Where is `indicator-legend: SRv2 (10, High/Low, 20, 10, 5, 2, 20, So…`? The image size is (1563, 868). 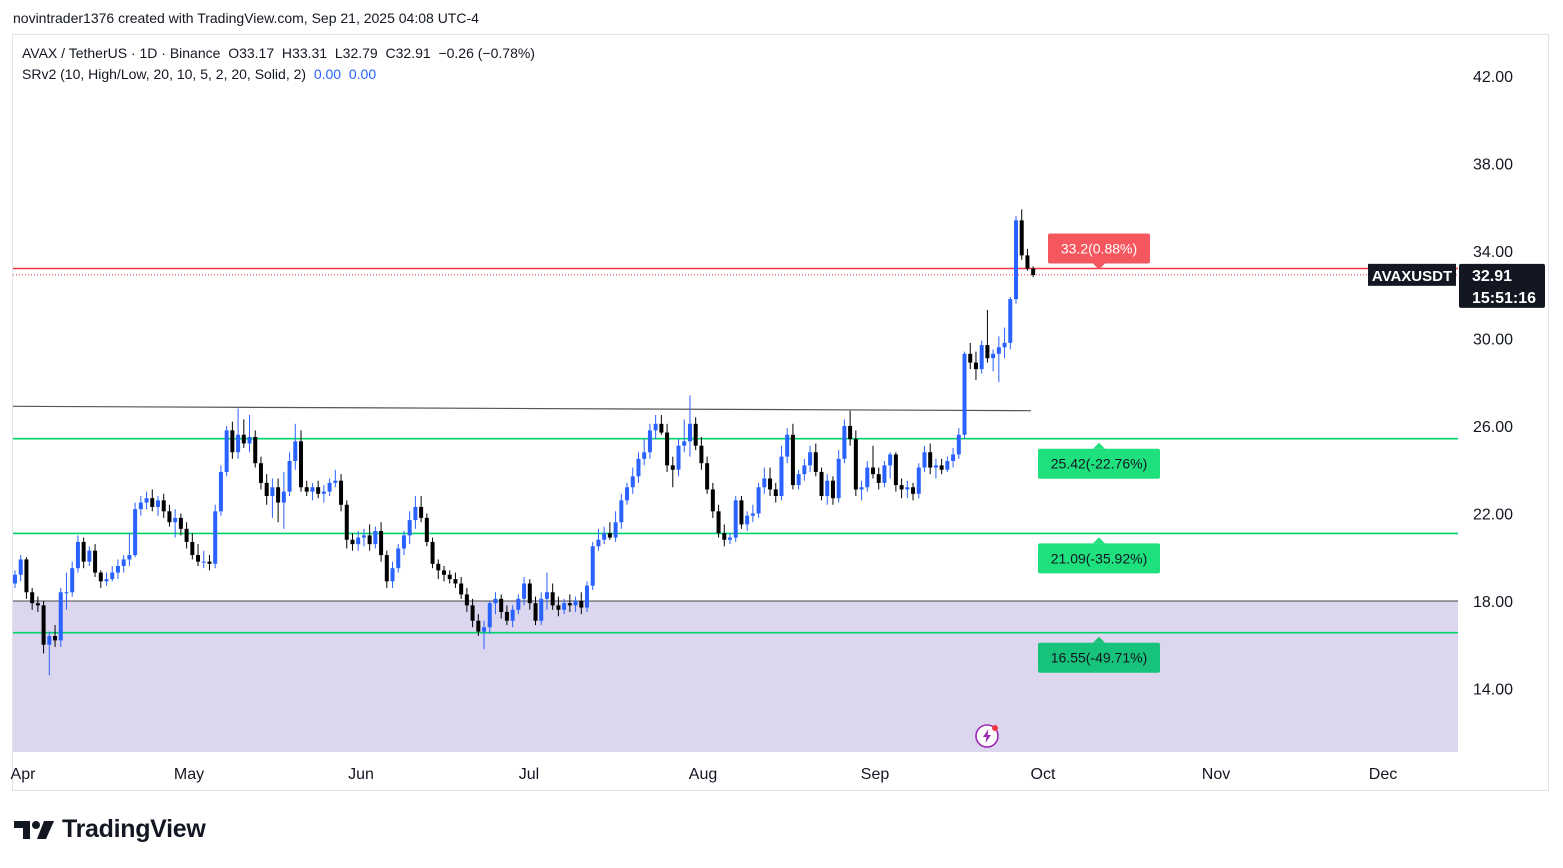
indicator-legend: SRv2 (10, High/Low, 20, 10, 5, 2, 20, So… is located at coordinates (199, 74).